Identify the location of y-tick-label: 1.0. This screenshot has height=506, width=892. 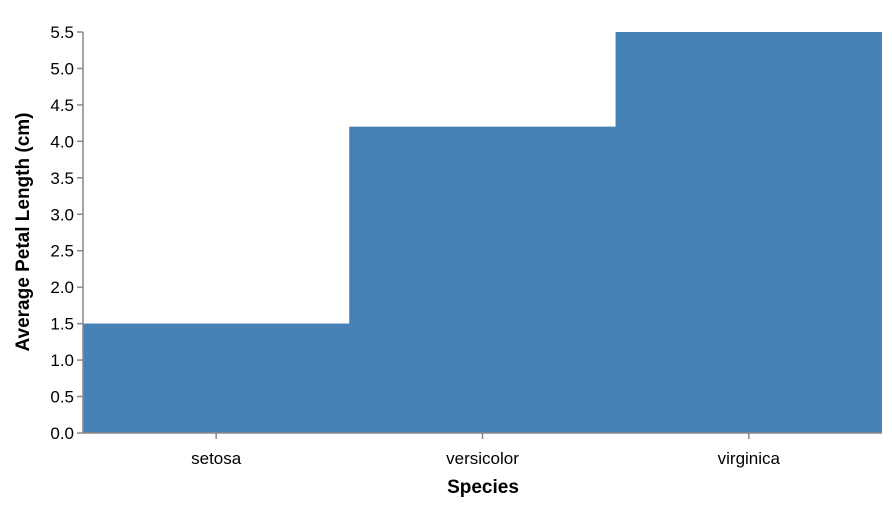
(62, 360).